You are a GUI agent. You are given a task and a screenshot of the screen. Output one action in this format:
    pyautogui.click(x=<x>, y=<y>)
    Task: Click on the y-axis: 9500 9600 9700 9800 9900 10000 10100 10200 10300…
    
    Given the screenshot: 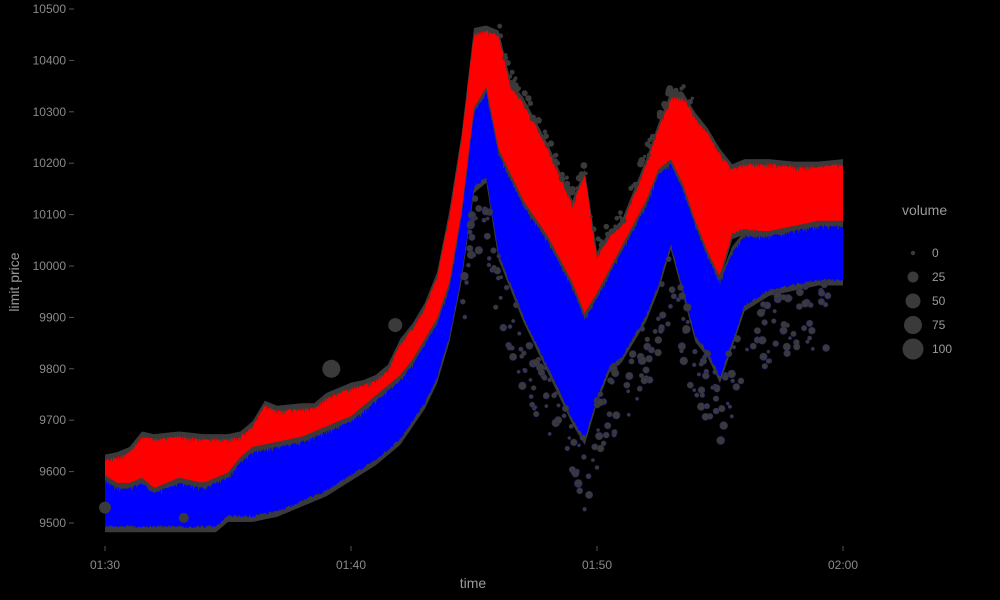 What is the action you would take?
    pyautogui.click(x=53, y=266)
    